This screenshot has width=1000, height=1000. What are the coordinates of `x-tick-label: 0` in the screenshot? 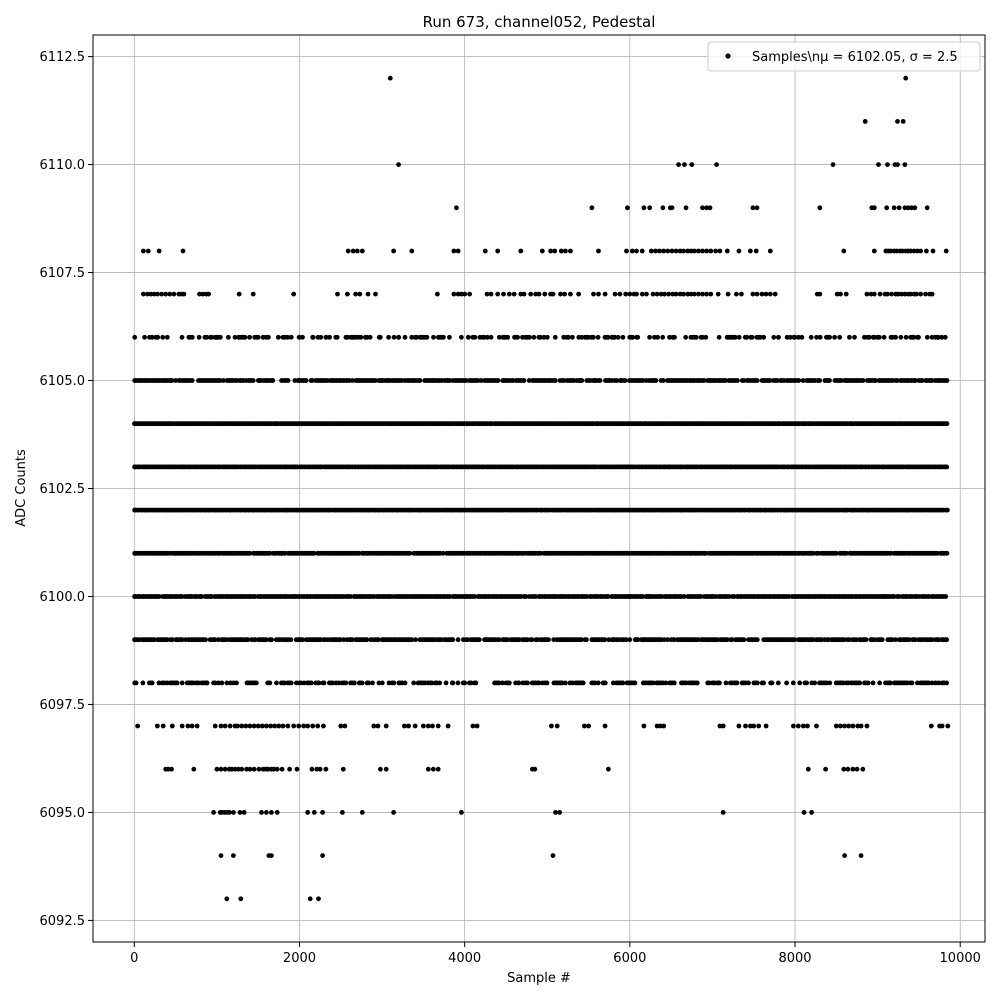 It's located at (134, 958).